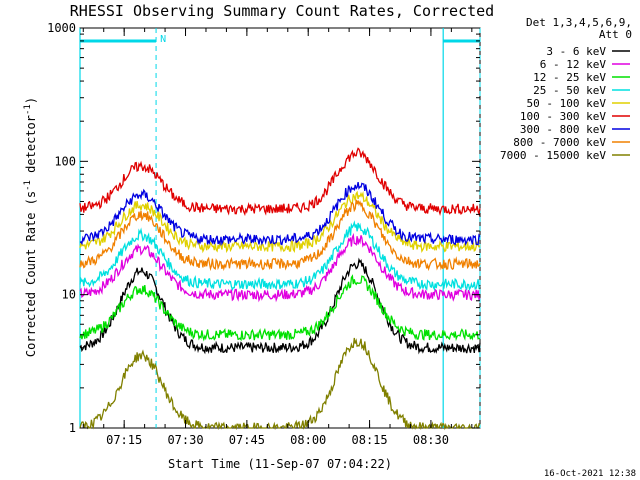 Image resolution: width=640 pixels, height=480 pixels. What do you see at coordinates (569, 90) in the screenshot?
I see `legend-label-3: 25 - 50 keV` at bounding box center [569, 90].